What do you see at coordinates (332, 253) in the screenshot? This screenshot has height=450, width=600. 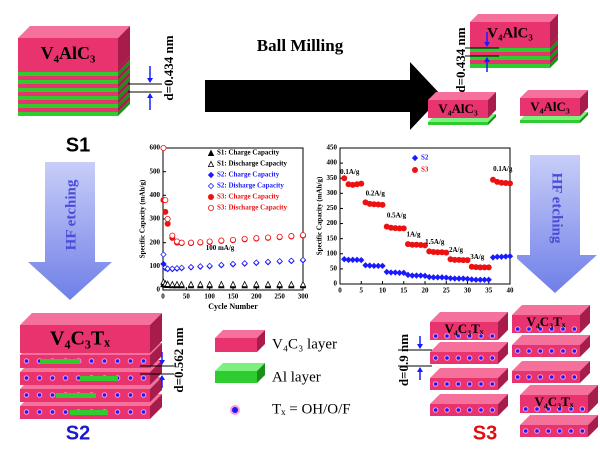 I see `y-tick-label: 100` at bounding box center [332, 253].